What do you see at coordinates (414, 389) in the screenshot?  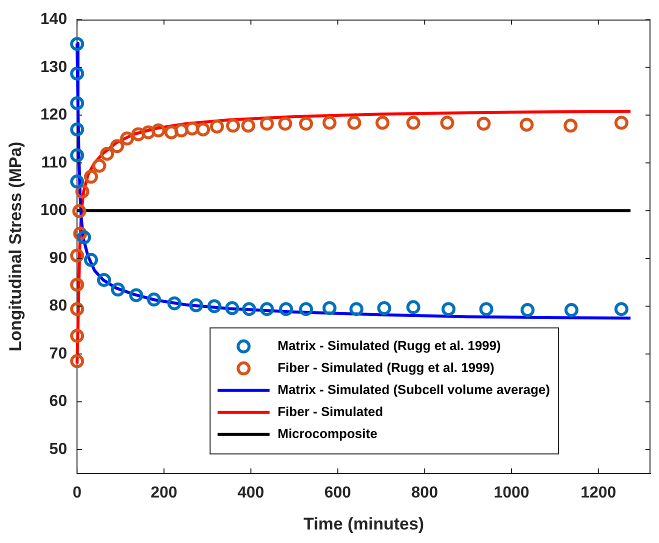 I see `legend-label: Matrix - Simulated (Subcell volume average)` at bounding box center [414, 389].